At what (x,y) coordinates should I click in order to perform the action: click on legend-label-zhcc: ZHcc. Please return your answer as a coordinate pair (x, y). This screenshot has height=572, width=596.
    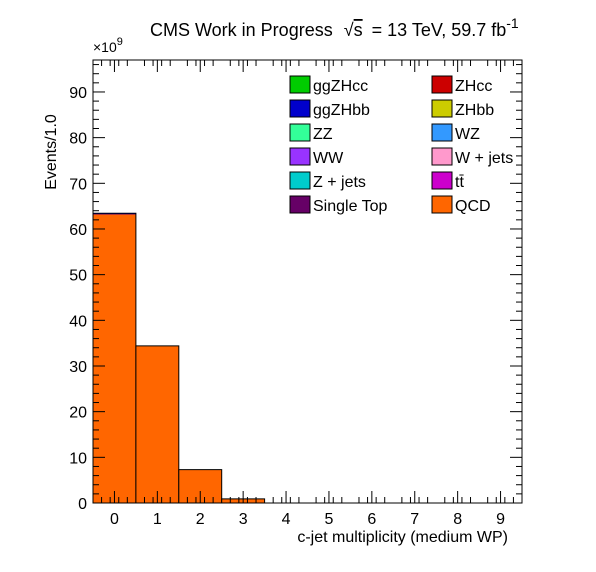
    Looking at the image, I should click on (473, 86).